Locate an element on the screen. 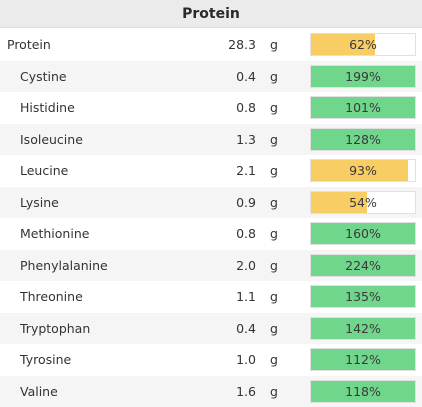  nutrient-row: Isoleucine 1.3 g 128% is located at coordinates (211, 140).